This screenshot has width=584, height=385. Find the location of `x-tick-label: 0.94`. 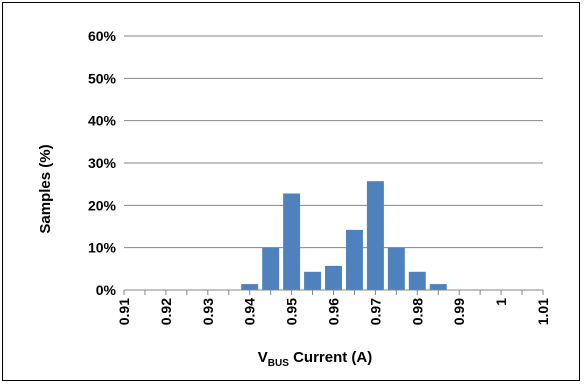

x-tick-label: 0.94 is located at coordinates (250, 311).